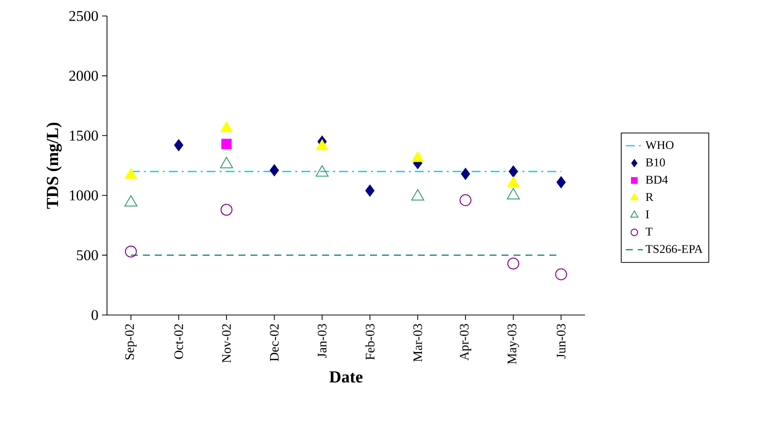 This screenshot has width=758, height=440. What do you see at coordinates (84, 135) in the screenshot?
I see `y-tick-label: 1500` at bounding box center [84, 135].